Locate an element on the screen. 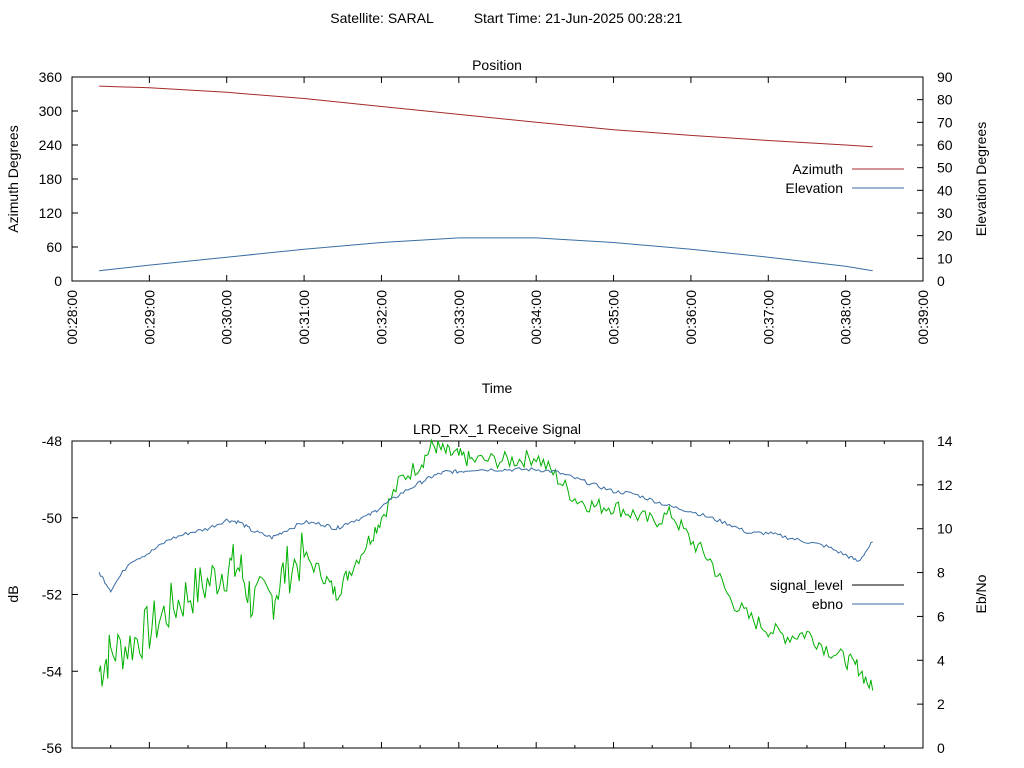  y-tick-label: 180 is located at coordinates (51, 179).